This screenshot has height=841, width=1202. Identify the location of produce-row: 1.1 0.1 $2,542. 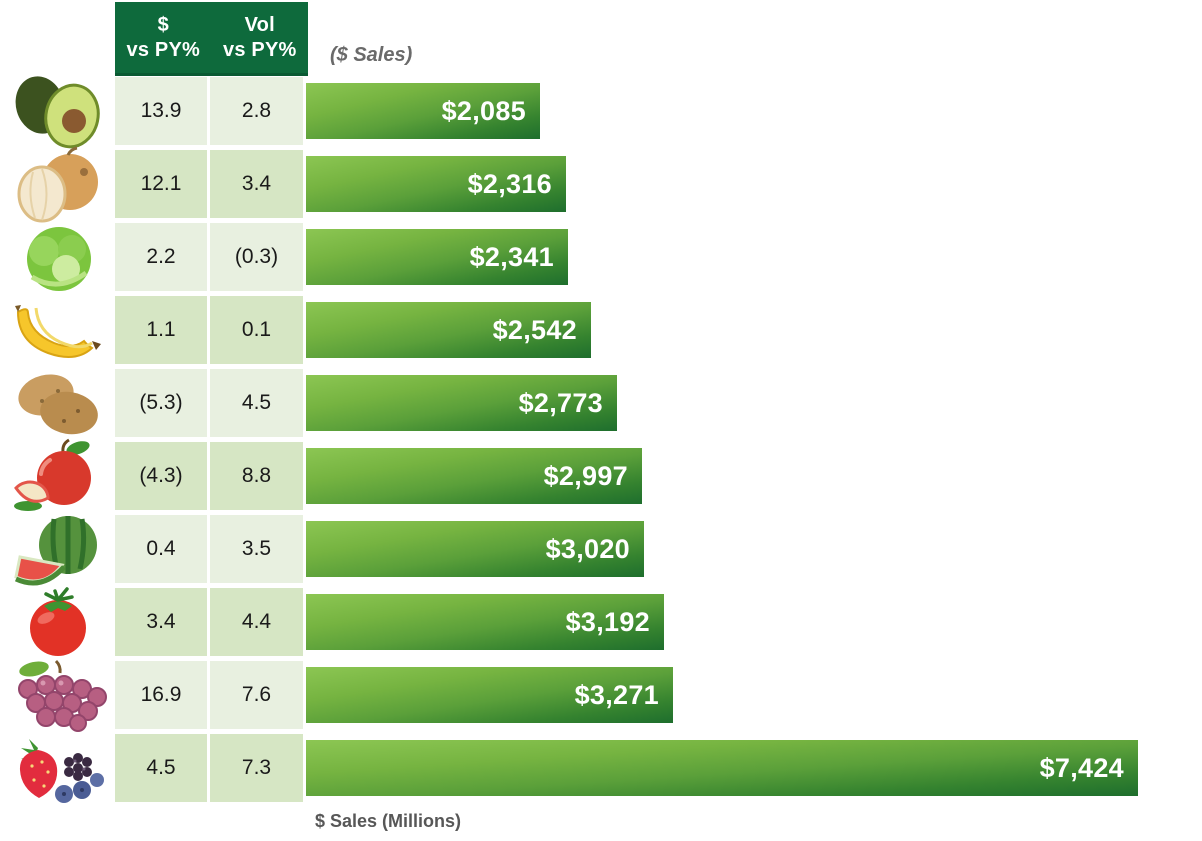
(601, 330).